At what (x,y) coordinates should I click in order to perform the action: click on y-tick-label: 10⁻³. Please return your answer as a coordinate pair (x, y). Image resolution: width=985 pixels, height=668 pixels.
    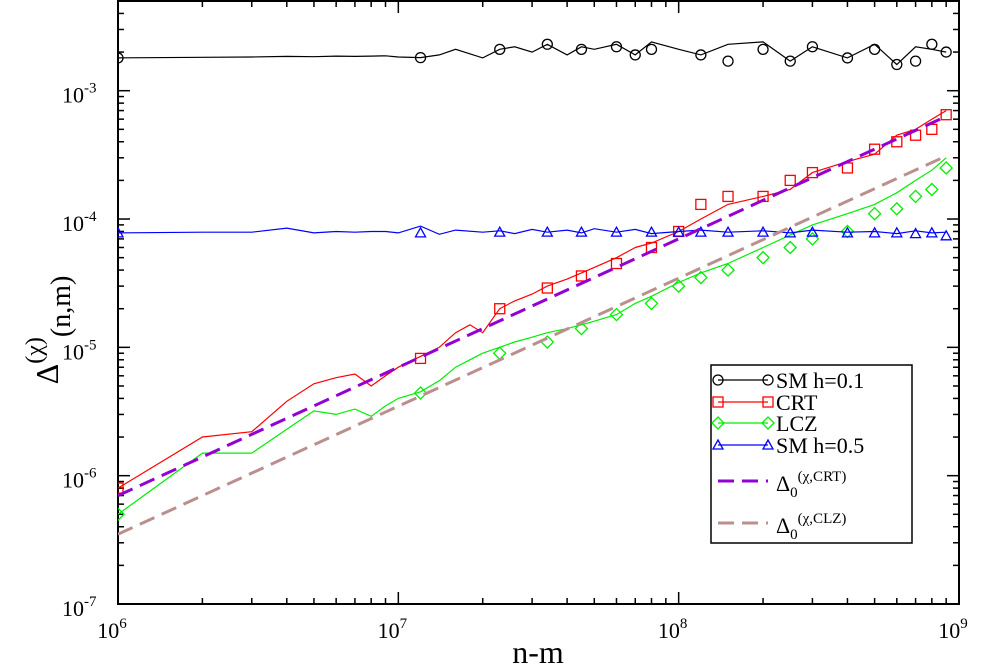
    Looking at the image, I should click on (79, 94).